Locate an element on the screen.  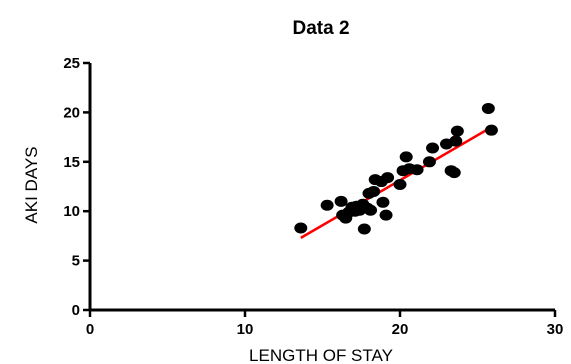
y-tick-label: 0 is located at coordinates (76, 310).